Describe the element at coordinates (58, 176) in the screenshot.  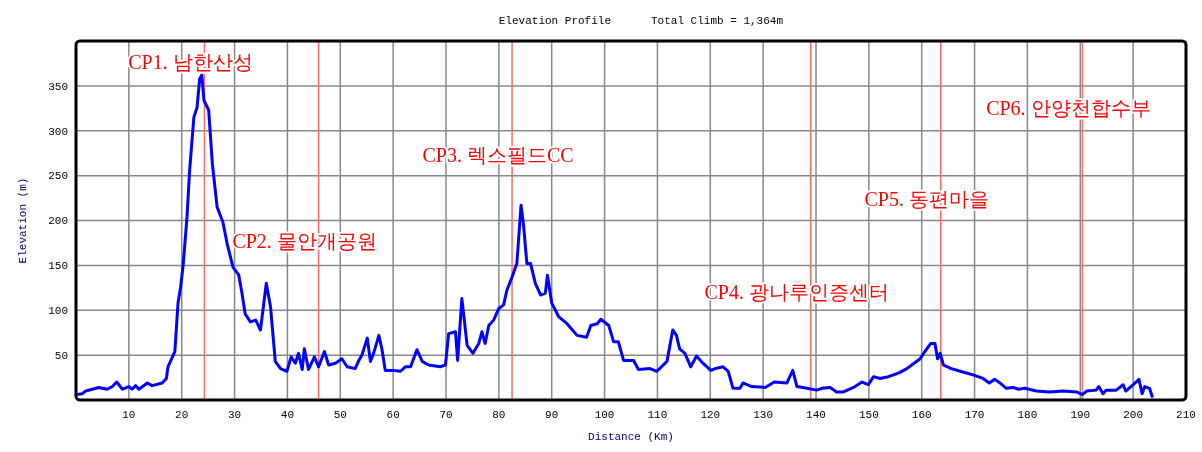
I see `y-tick-label: 250` at that location.